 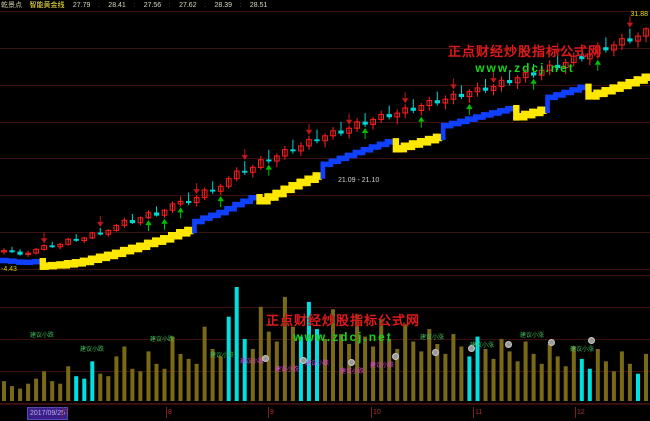 What do you see at coordinates (223, 5) in the screenshot?
I see `header-value-5: 28.39` at bounding box center [223, 5].